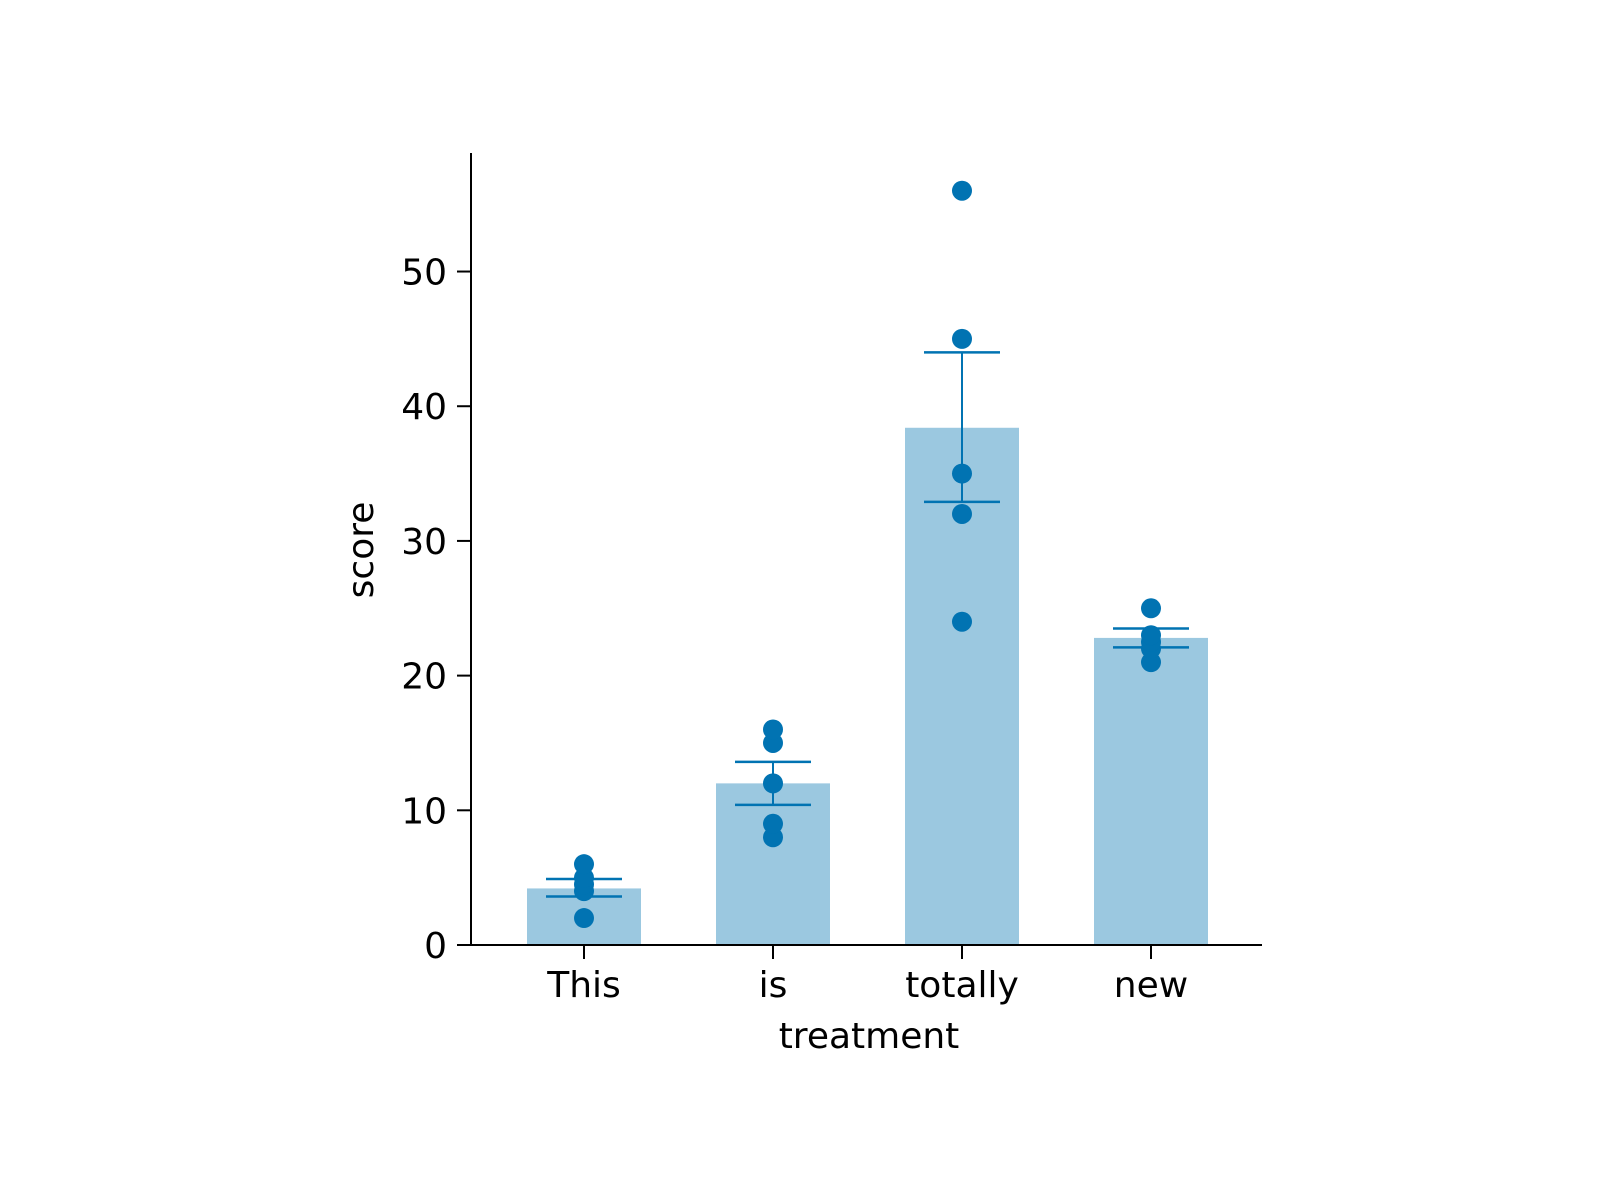  What do you see at coordinates (424, 811) in the screenshot?
I see `y-tick-label: 10` at bounding box center [424, 811].